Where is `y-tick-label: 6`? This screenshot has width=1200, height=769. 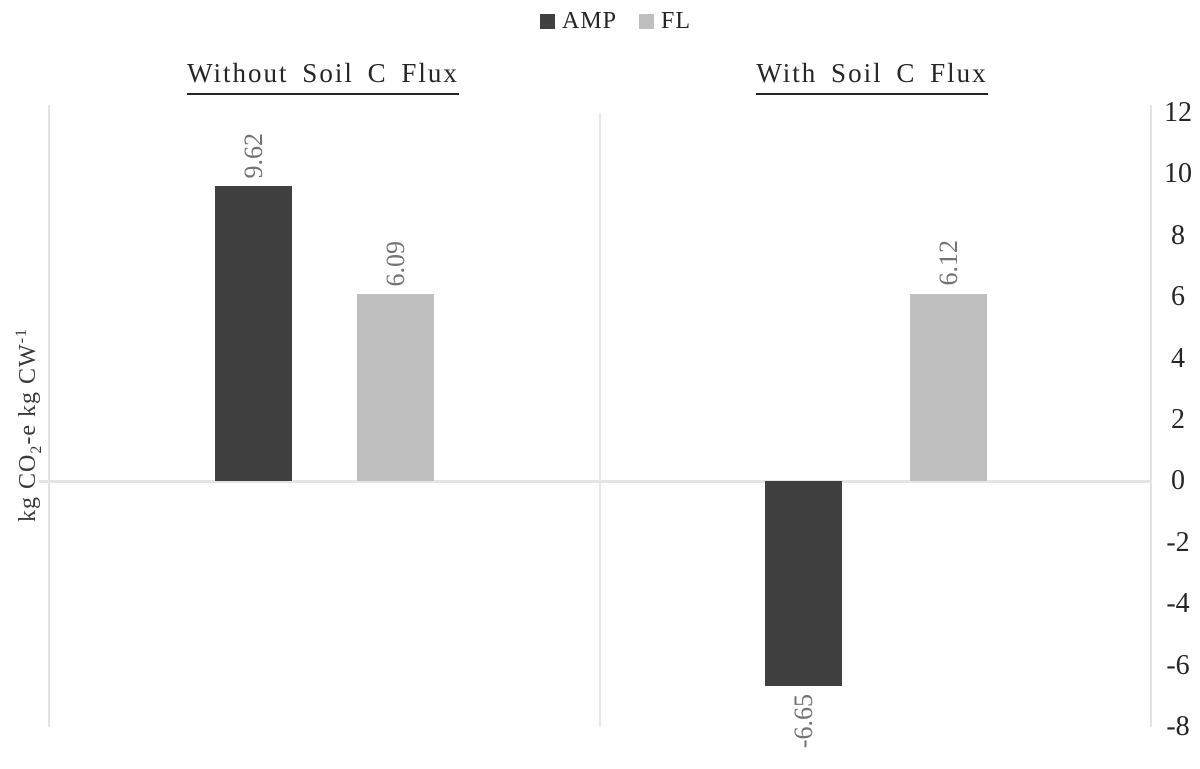 y-tick-label: 6 is located at coordinates (1178, 297).